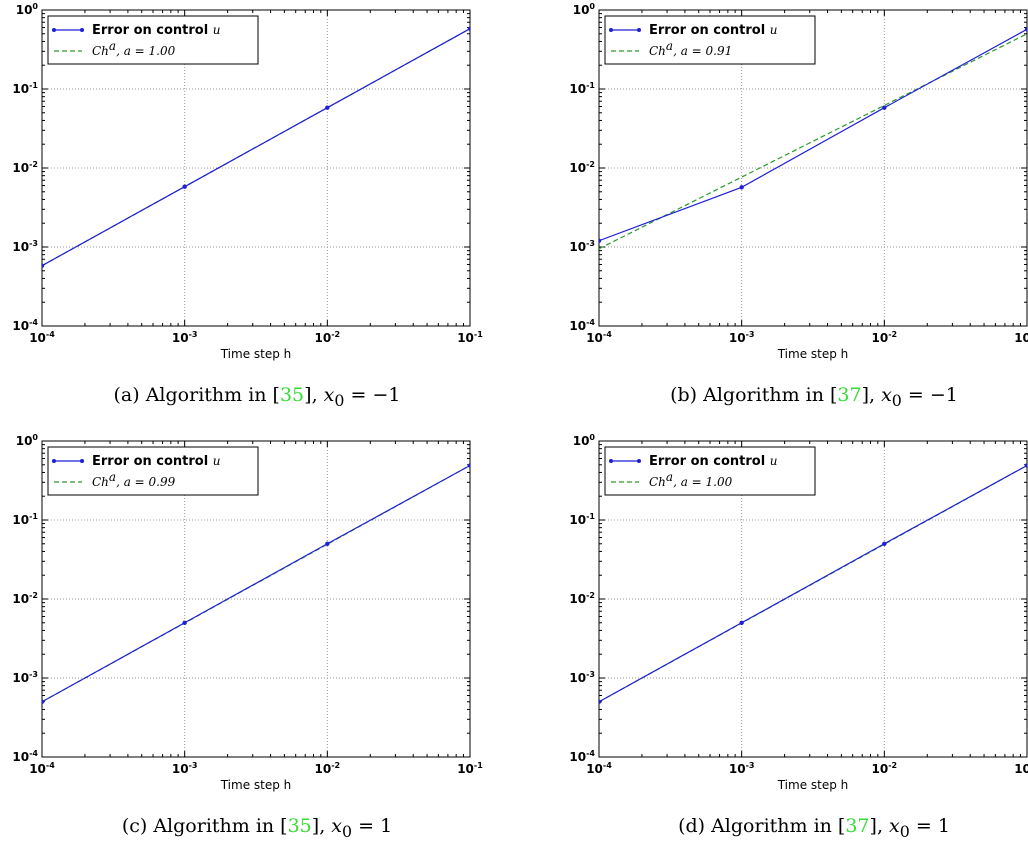 The width and height of the screenshot is (1028, 862). What do you see at coordinates (134, 479) in the screenshot?
I see `legend-label-fit: Cha, a = 0.99` at bounding box center [134, 479].